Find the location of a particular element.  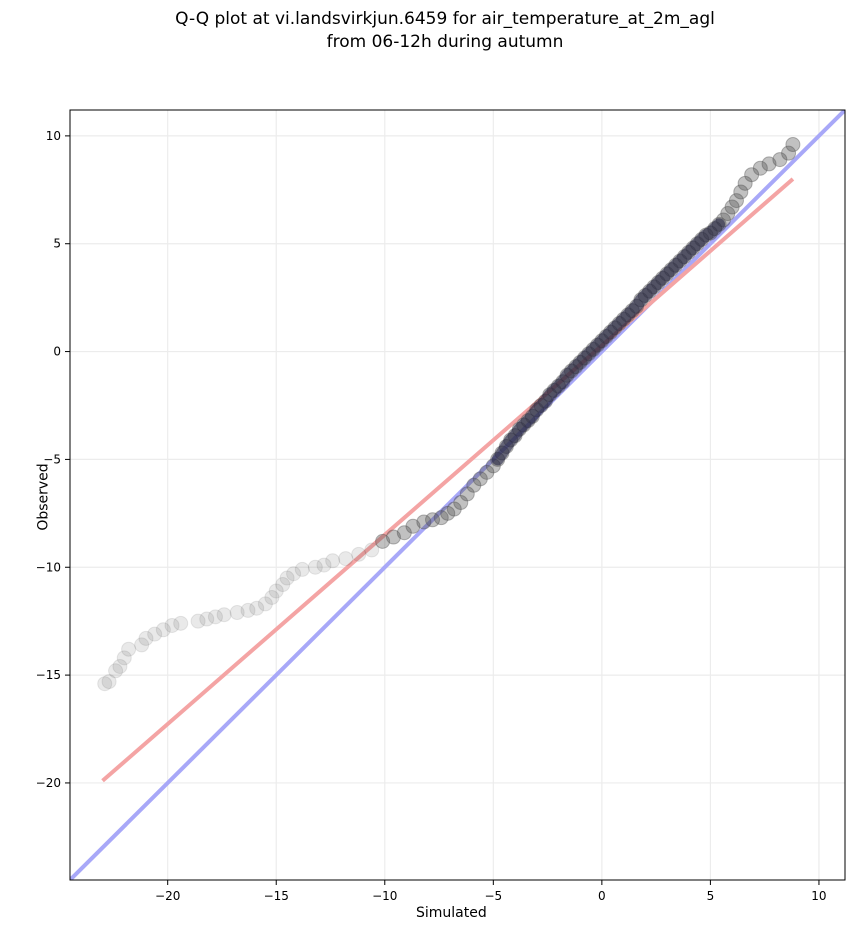

x-tick-label: −5 is located at coordinates (493, 896).